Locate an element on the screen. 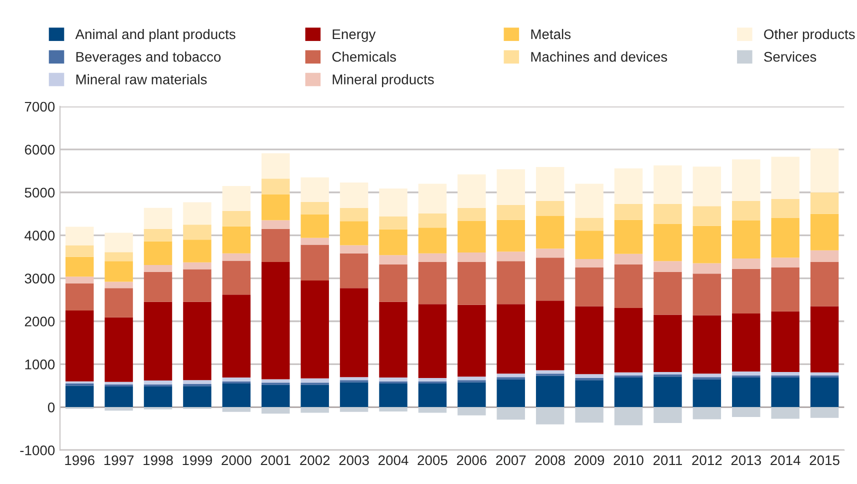  legend-label: Mineral products is located at coordinates (383, 81).